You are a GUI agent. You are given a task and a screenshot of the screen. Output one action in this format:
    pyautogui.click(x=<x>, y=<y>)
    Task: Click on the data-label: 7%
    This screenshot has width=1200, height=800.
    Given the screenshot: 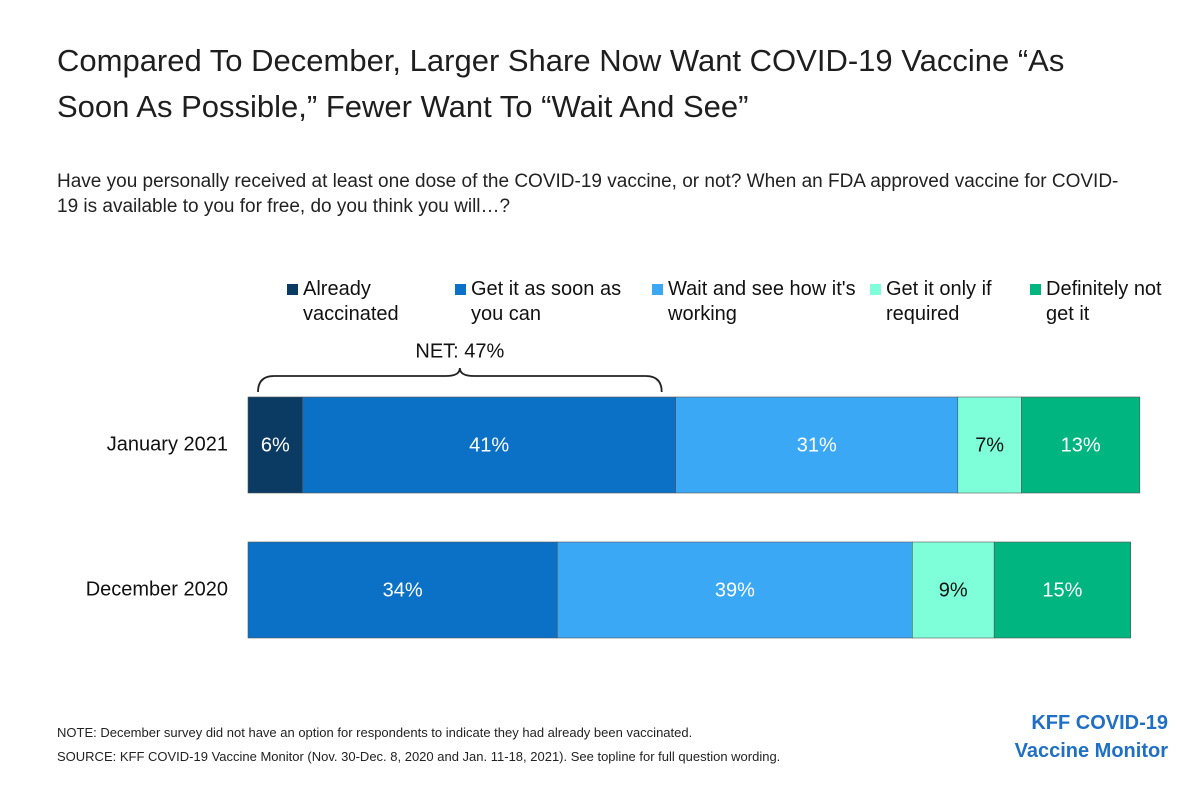 What is the action you would take?
    pyautogui.click(x=989, y=445)
    